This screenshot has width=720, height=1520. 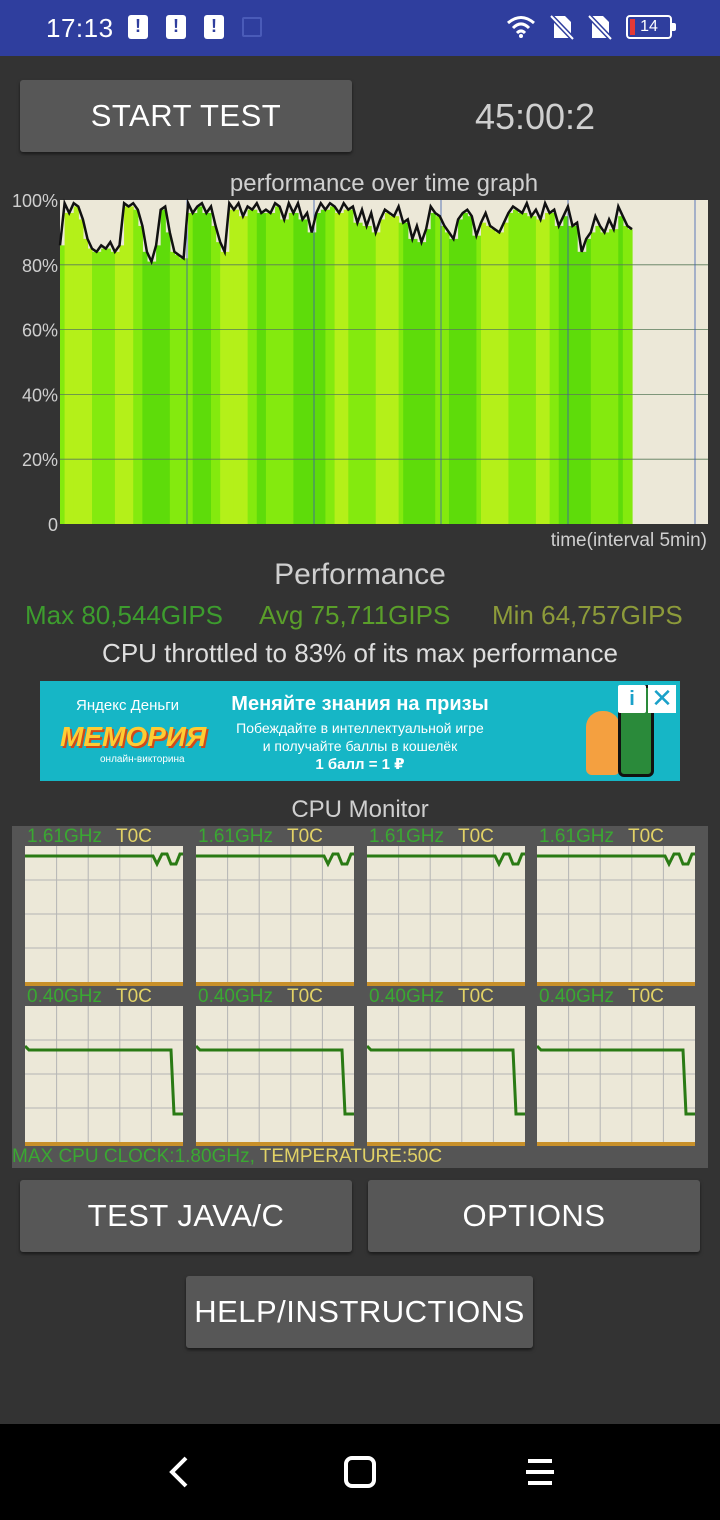 What do you see at coordinates (133, 1156) in the screenshot?
I see `cpu-max-clock: MAX CPU CLOCK:1.80GHz,` at bounding box center [133, 1156].